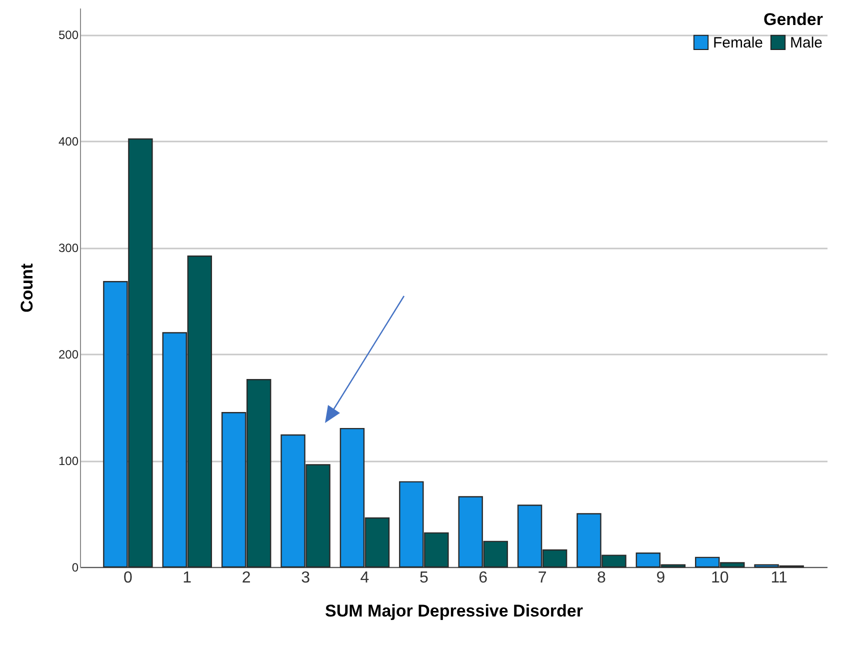 Image resolution: width=853 pixels, height=645 pixels. What do you see at coordinates (246, 578) in the screenshot?
I see `x-tick-label: 2` at bounding box center [246, 578].